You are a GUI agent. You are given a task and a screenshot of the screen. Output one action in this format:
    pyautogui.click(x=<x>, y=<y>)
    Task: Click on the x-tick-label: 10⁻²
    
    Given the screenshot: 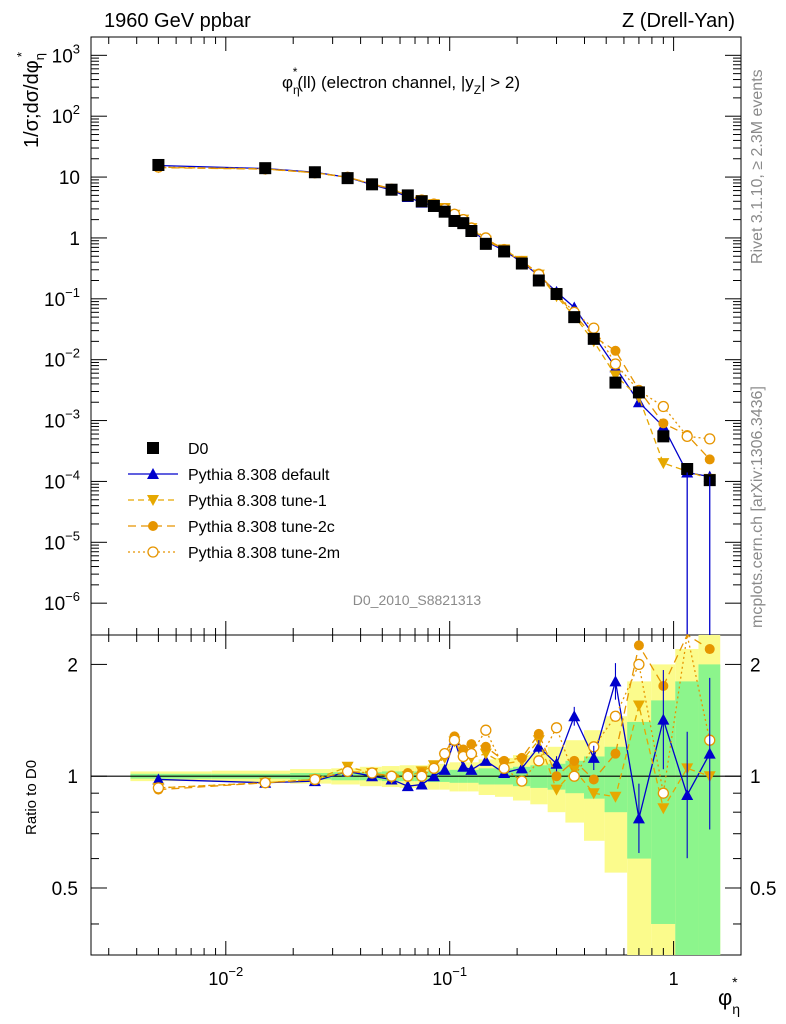 What is the action you would take?
    pyautogui.click(x=225, y=976)
    